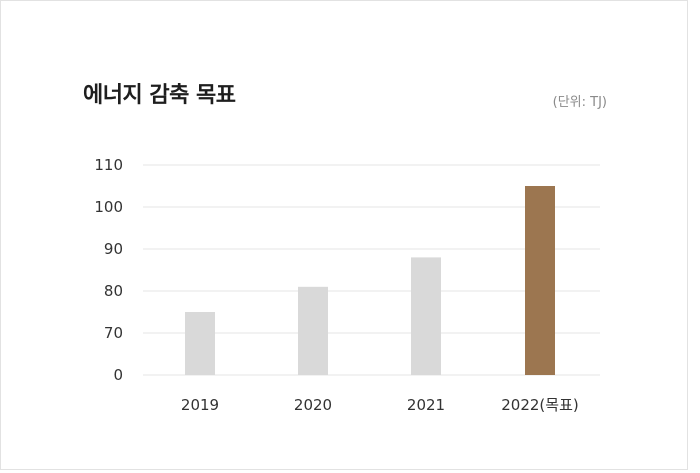 The image size is (700, 473). What do you see at coordinates (540, 280) in the screenshot?
I see `bar-2022(목표)` at bounding box center [540, 280].